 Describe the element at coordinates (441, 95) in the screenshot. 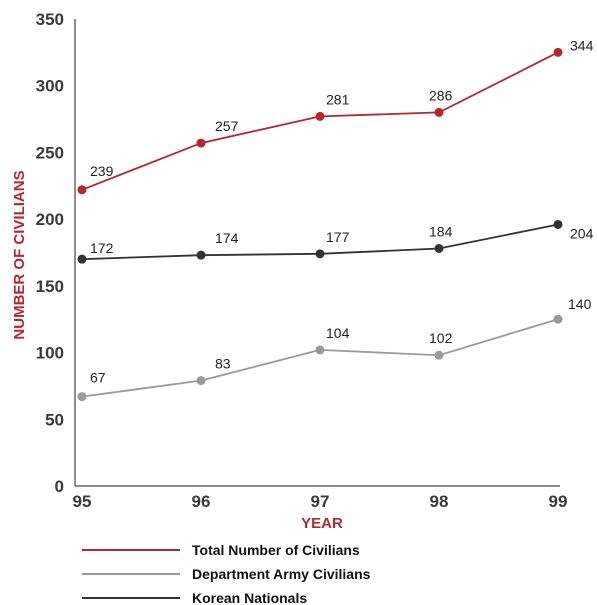

I see `data-label: 286` at that location.